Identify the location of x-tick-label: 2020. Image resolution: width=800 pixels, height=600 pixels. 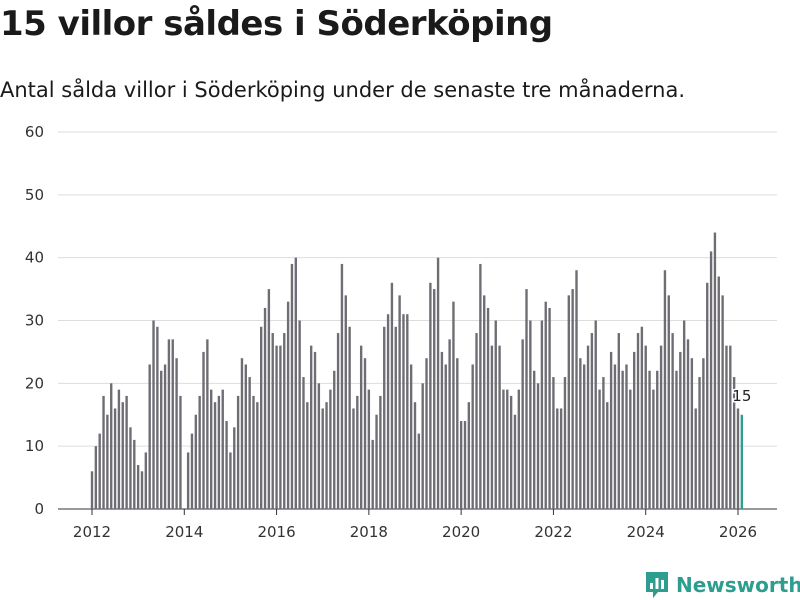
(461, 532).